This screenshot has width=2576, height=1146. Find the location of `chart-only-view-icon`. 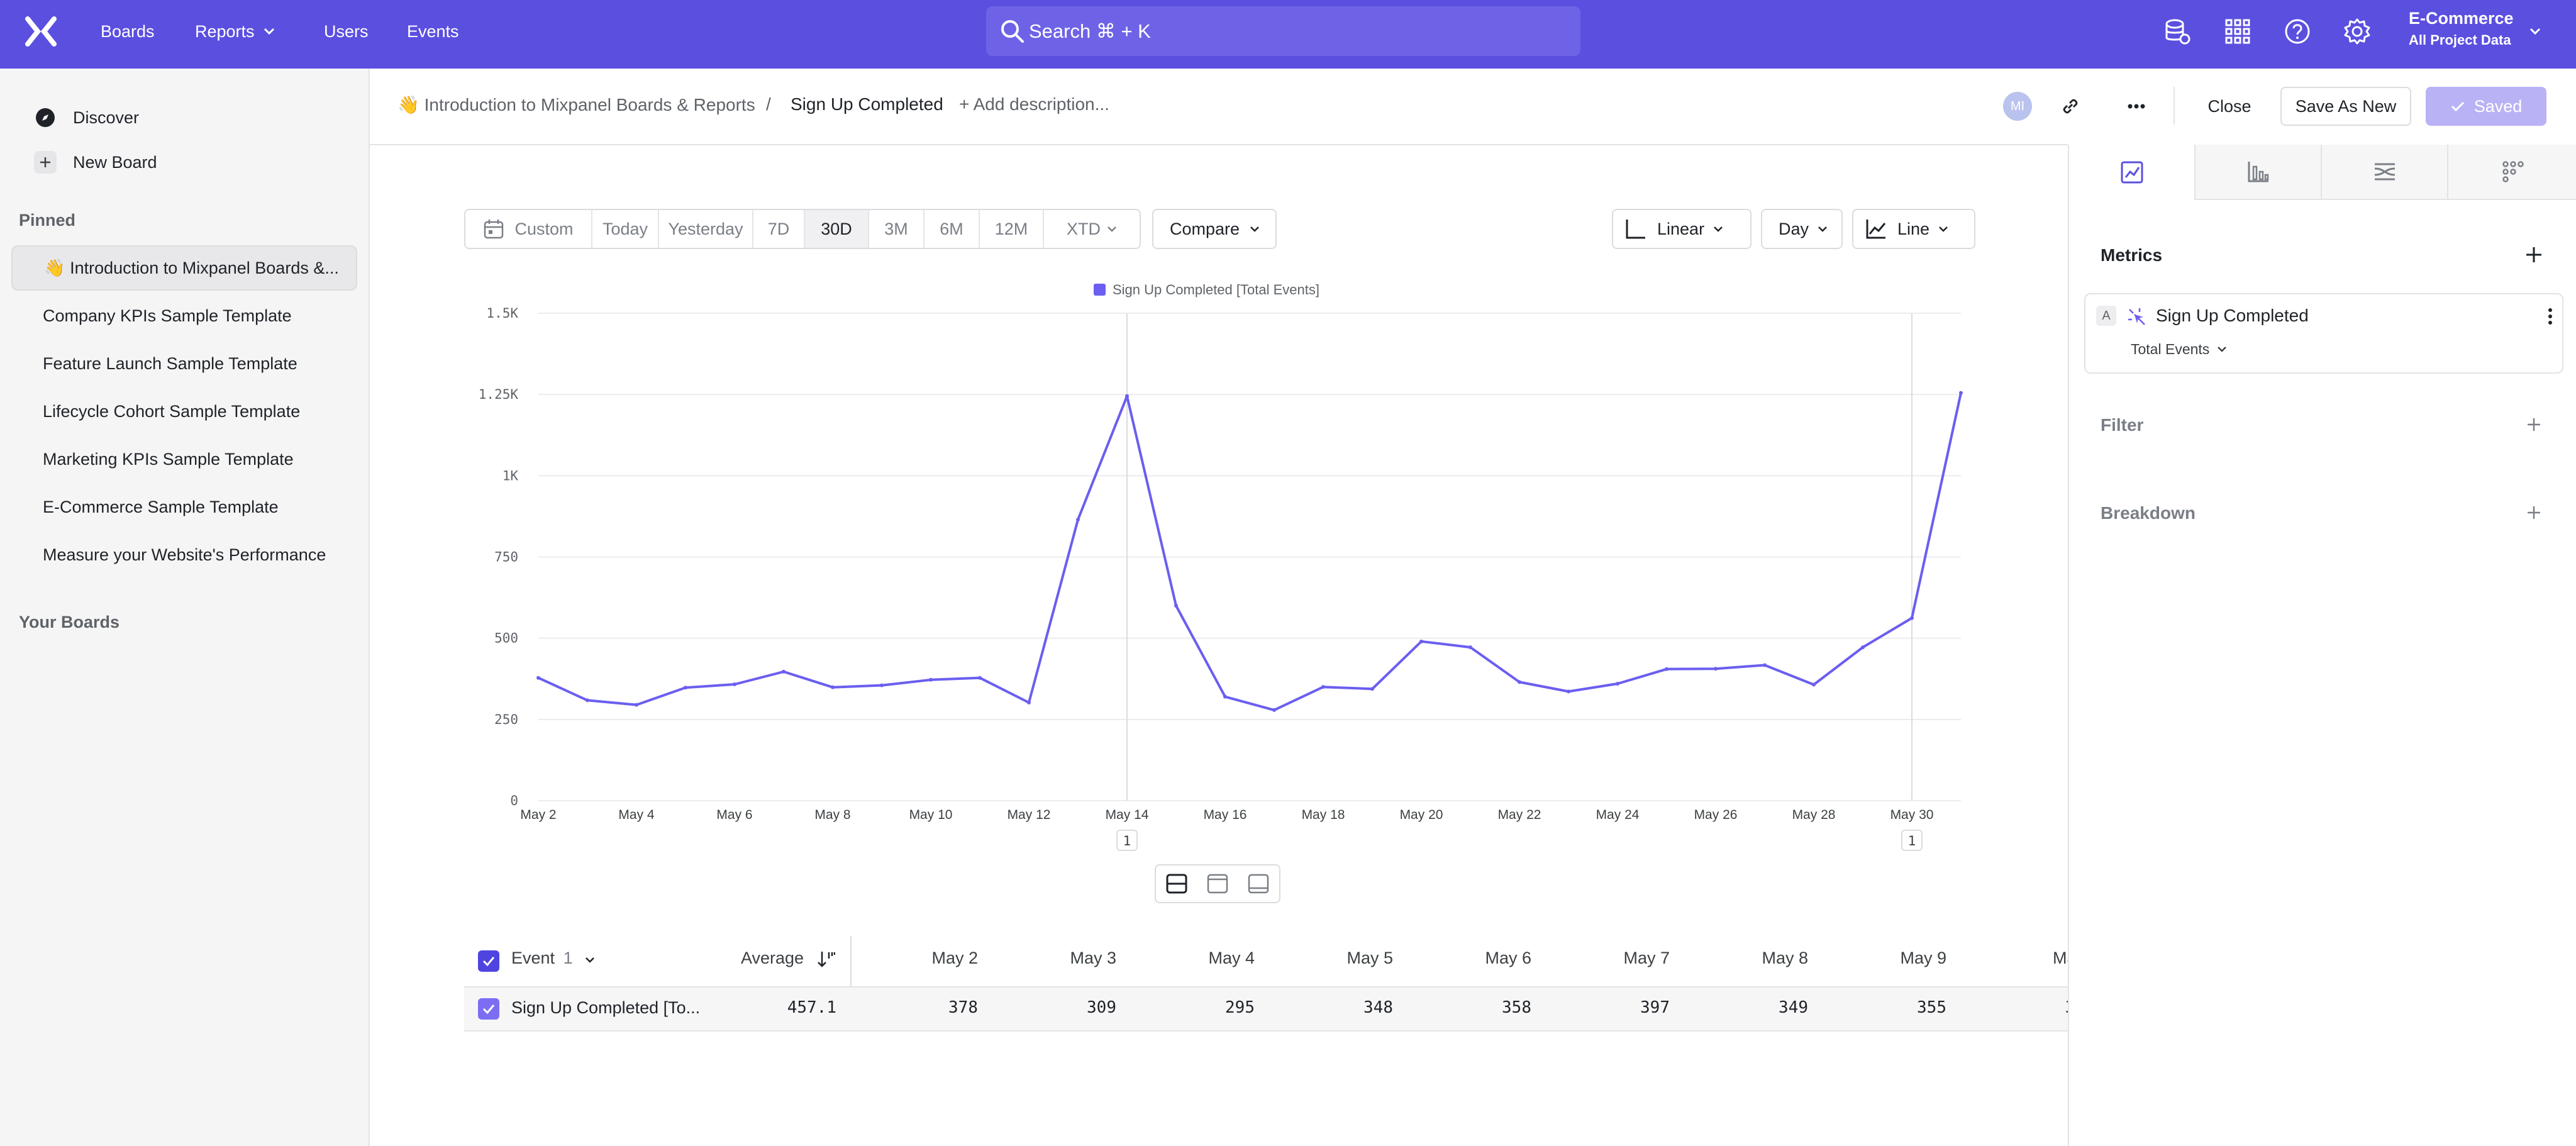

chart-only-view-icon is located at coordinates (1217, 883).